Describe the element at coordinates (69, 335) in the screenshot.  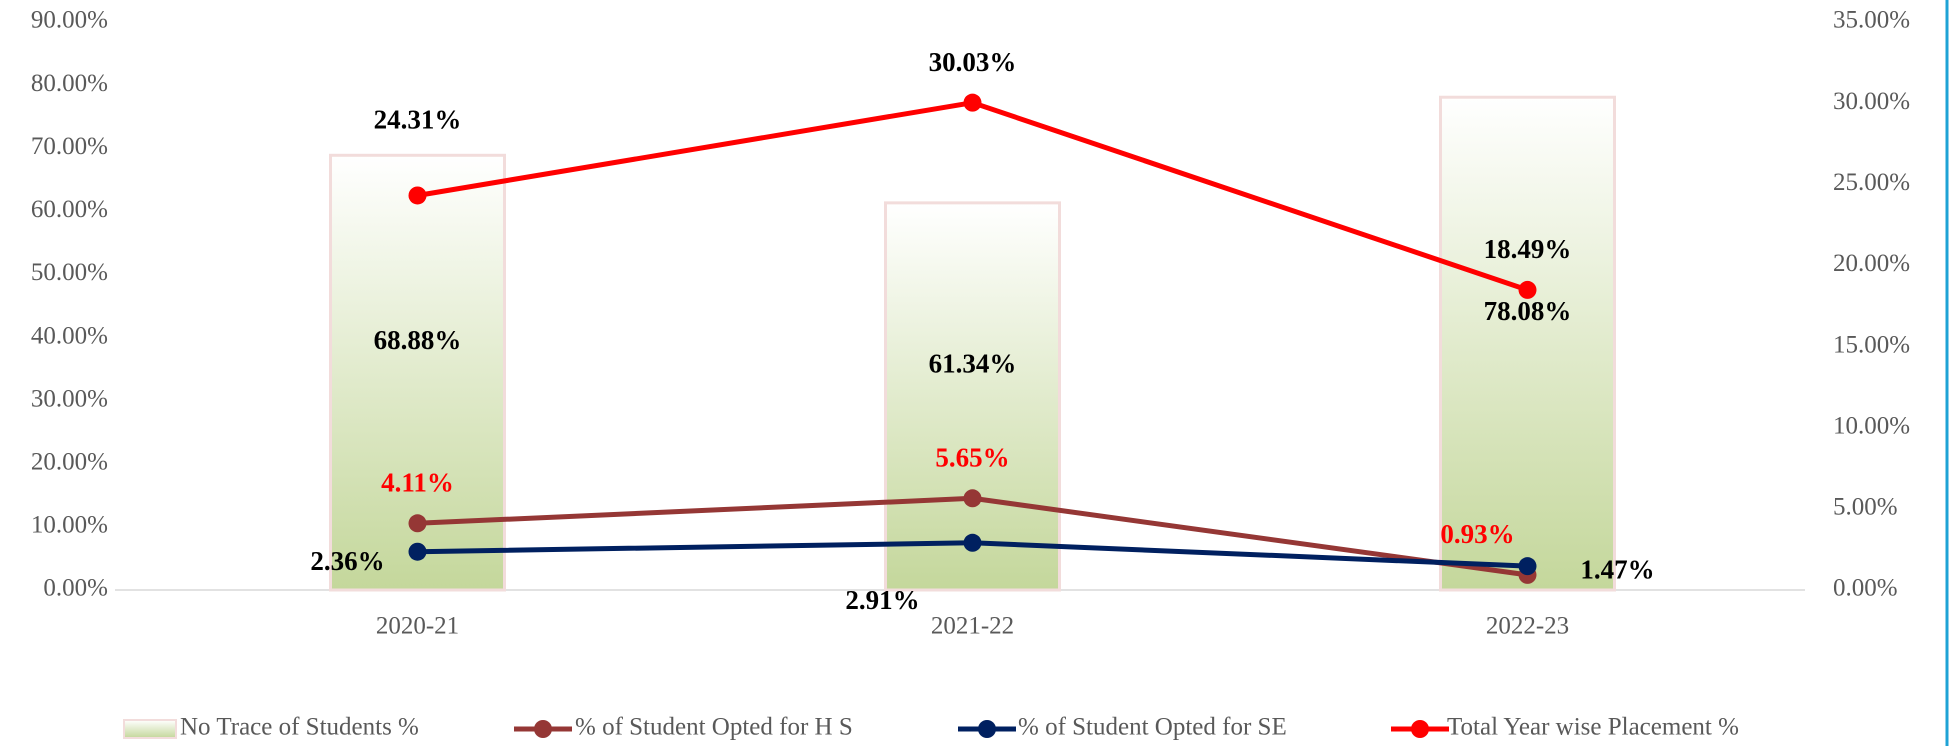
I see `y-tick-label: 40.00%` at that location.